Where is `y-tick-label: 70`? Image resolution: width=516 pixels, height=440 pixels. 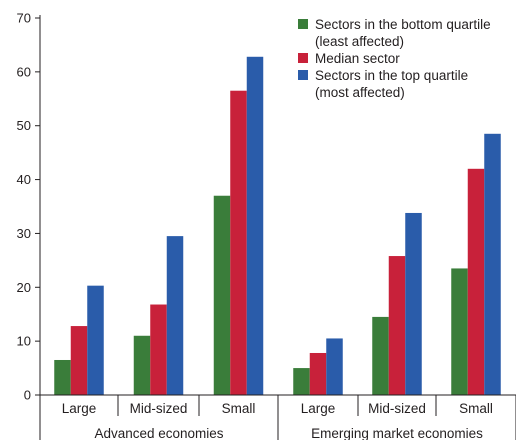 y-tick-label: 70 is located at coordinates (24, 18).